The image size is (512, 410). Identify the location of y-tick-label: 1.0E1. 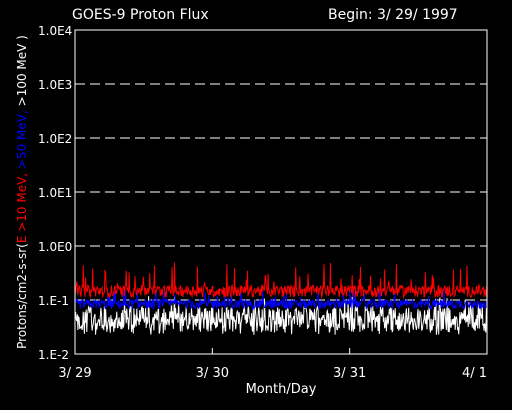
(55, 193).